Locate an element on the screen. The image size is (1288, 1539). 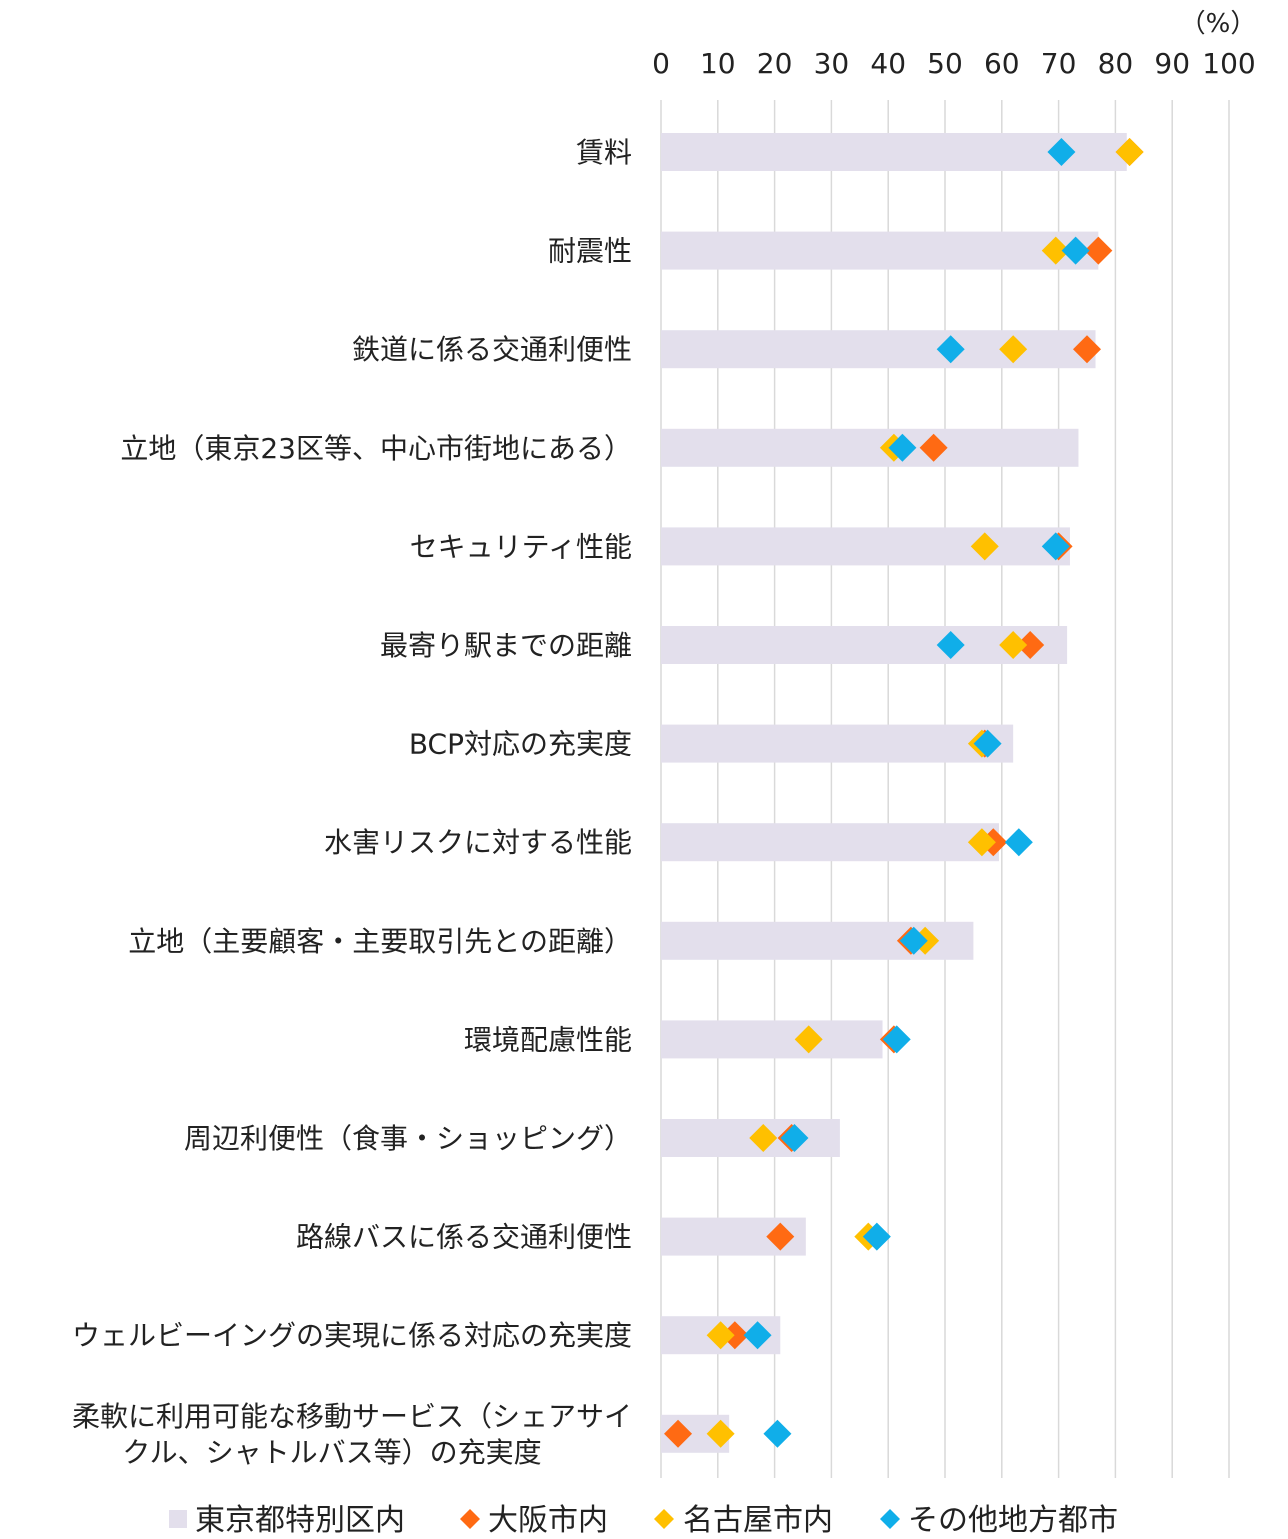
category-label: 賃料 is located at coordinates (604, 152).